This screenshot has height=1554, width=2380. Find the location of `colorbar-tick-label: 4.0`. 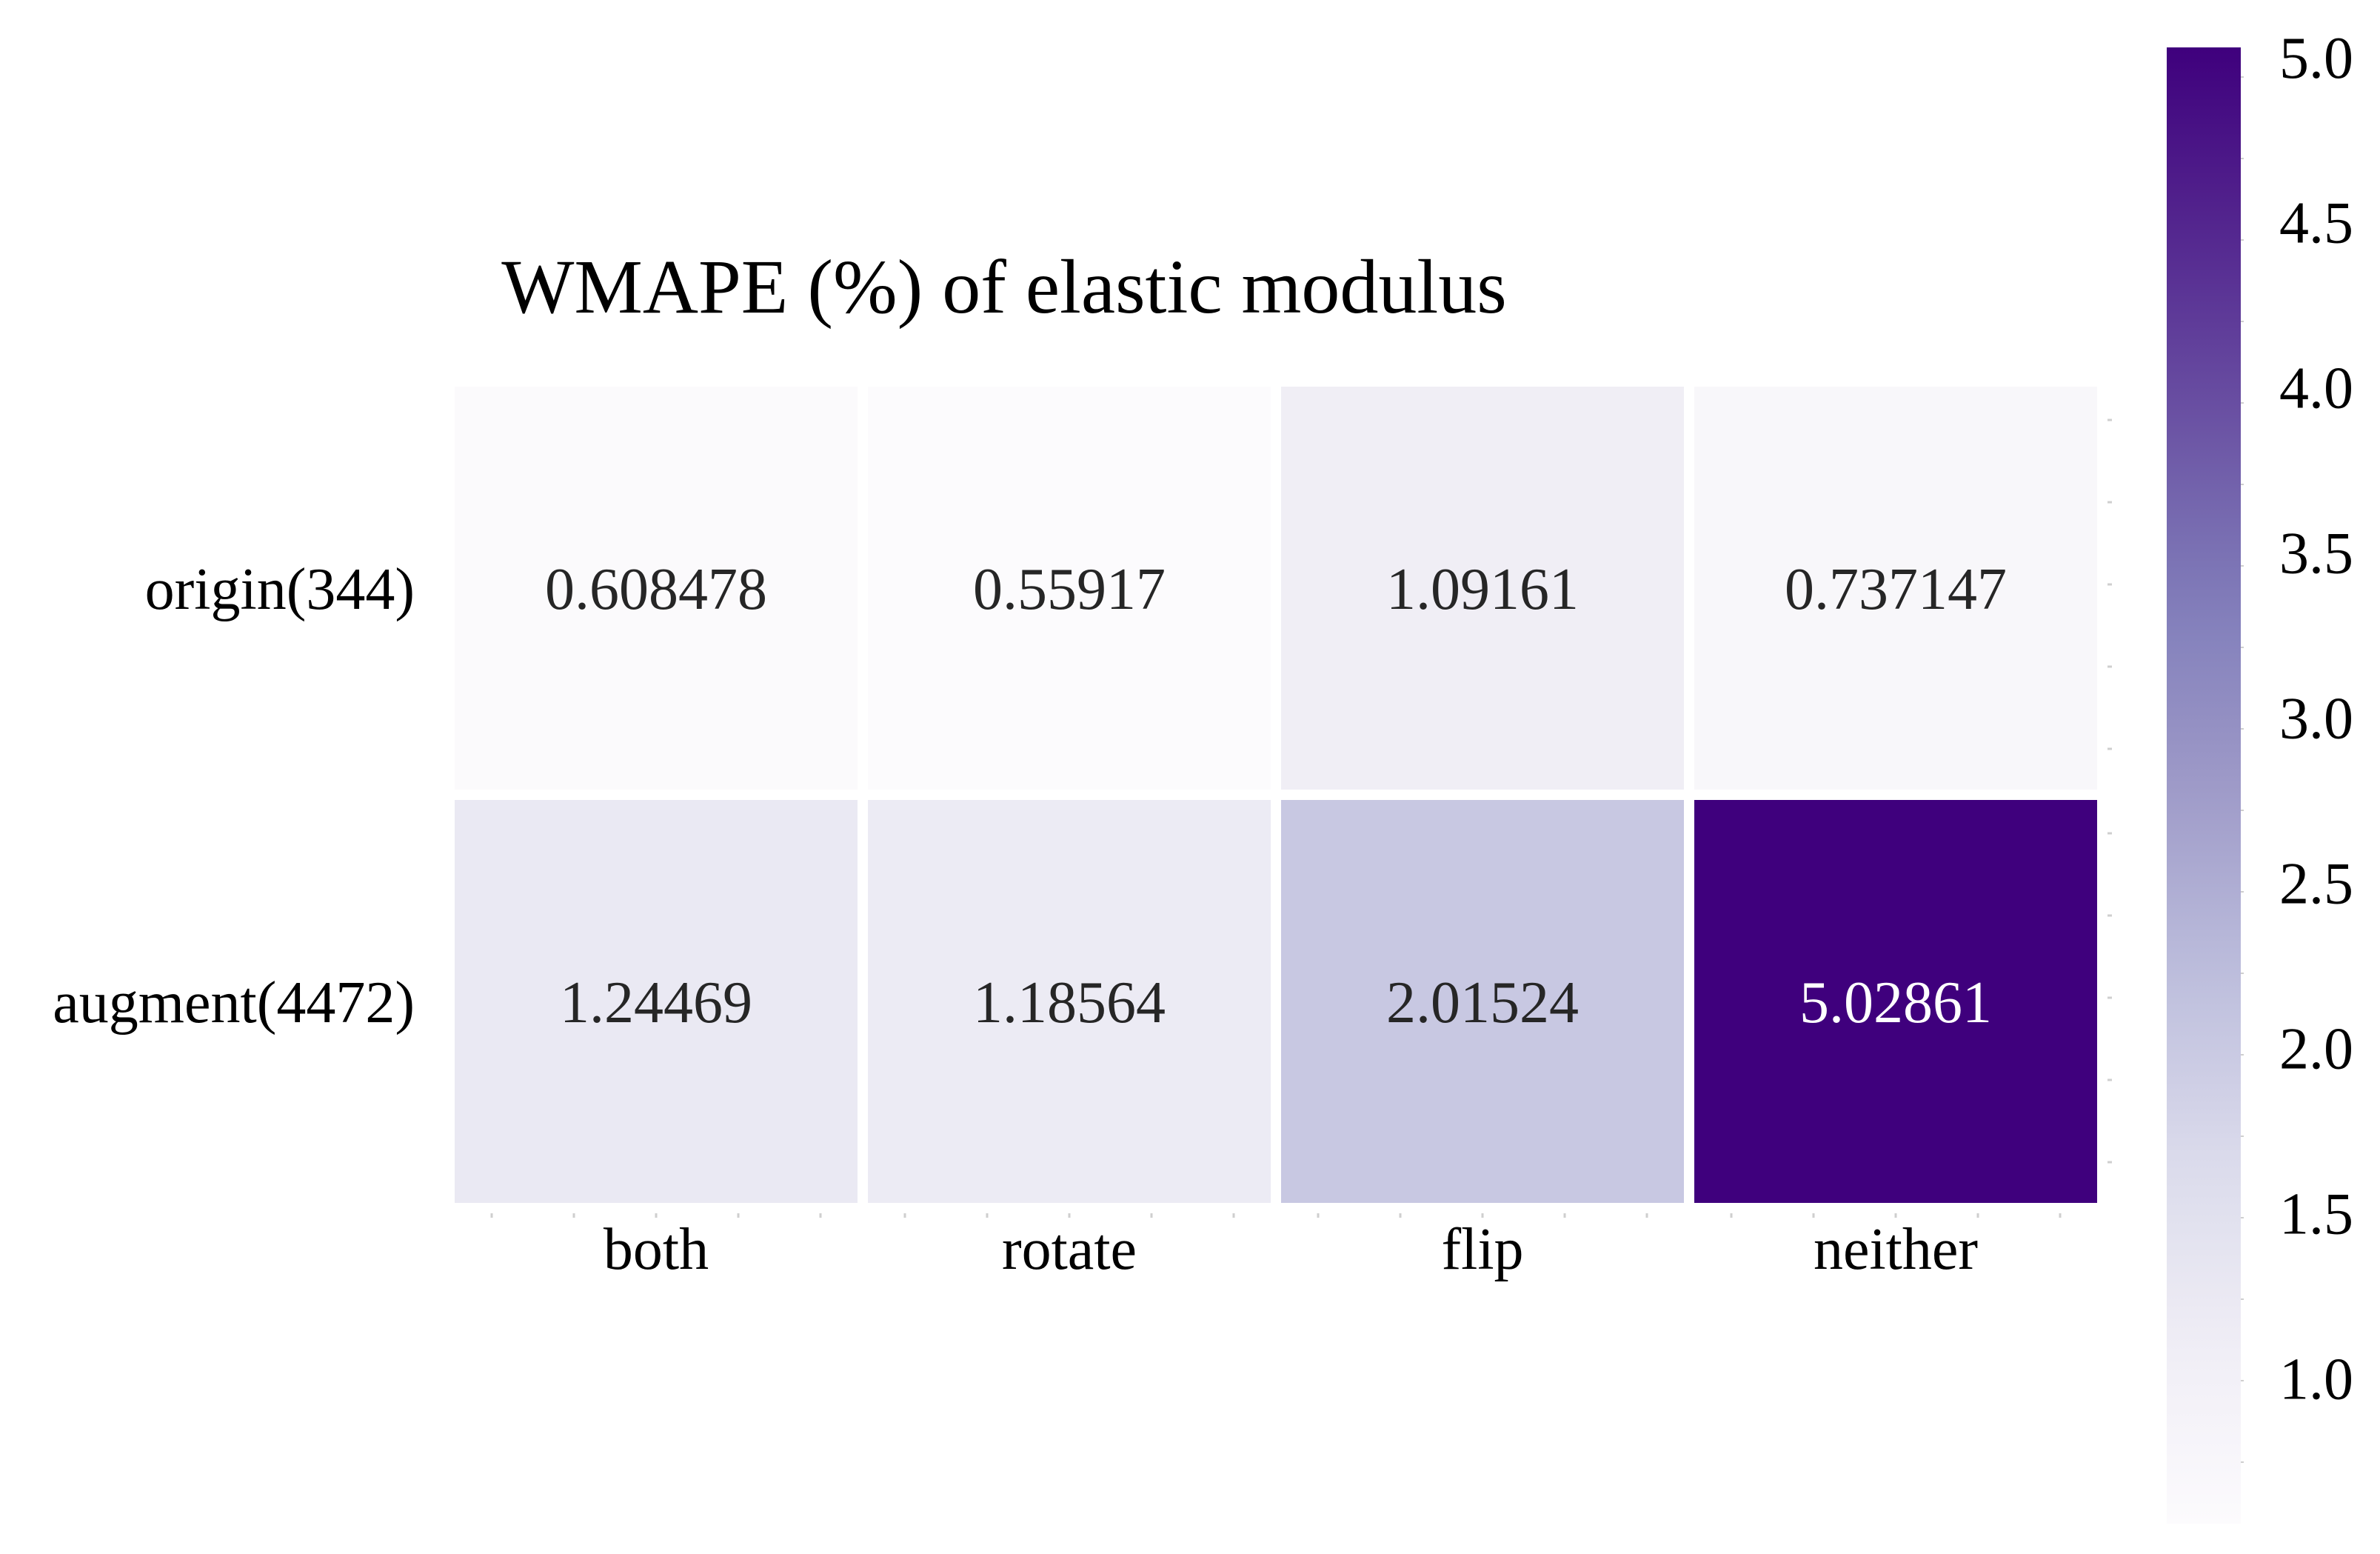

colorbar-tick-label: 4.0 is located at coordinates (2316, 388).